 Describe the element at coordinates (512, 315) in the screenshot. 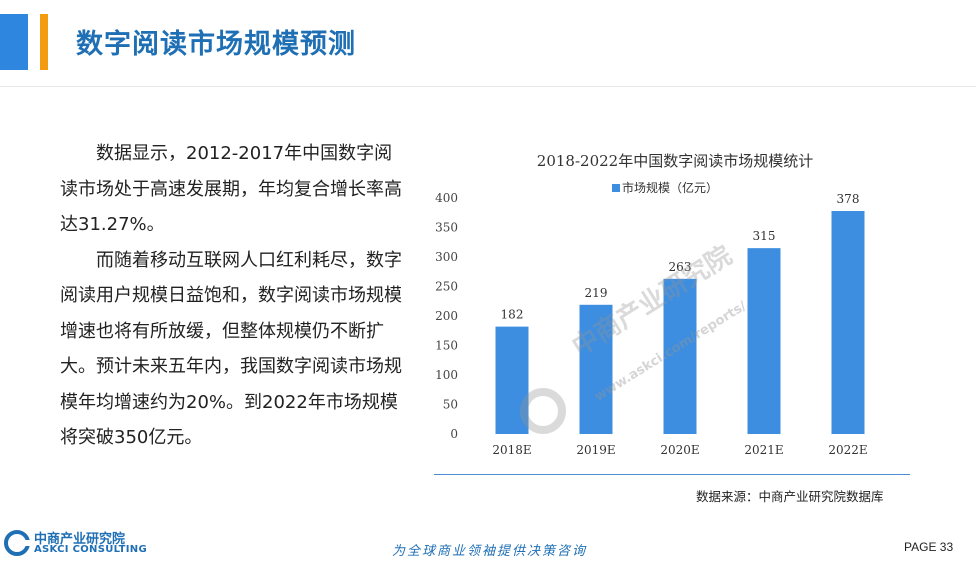

I see `data-label: 182` at that location.